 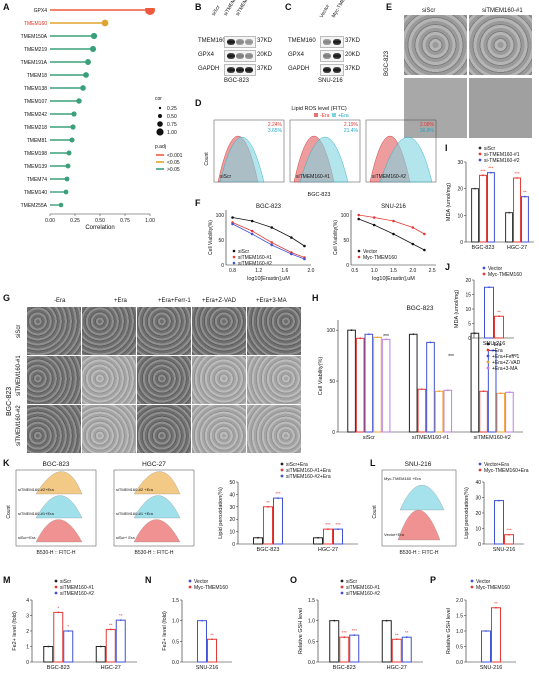 I want to click on column-label: +Era+3-MA, so click(x=271, y=301).